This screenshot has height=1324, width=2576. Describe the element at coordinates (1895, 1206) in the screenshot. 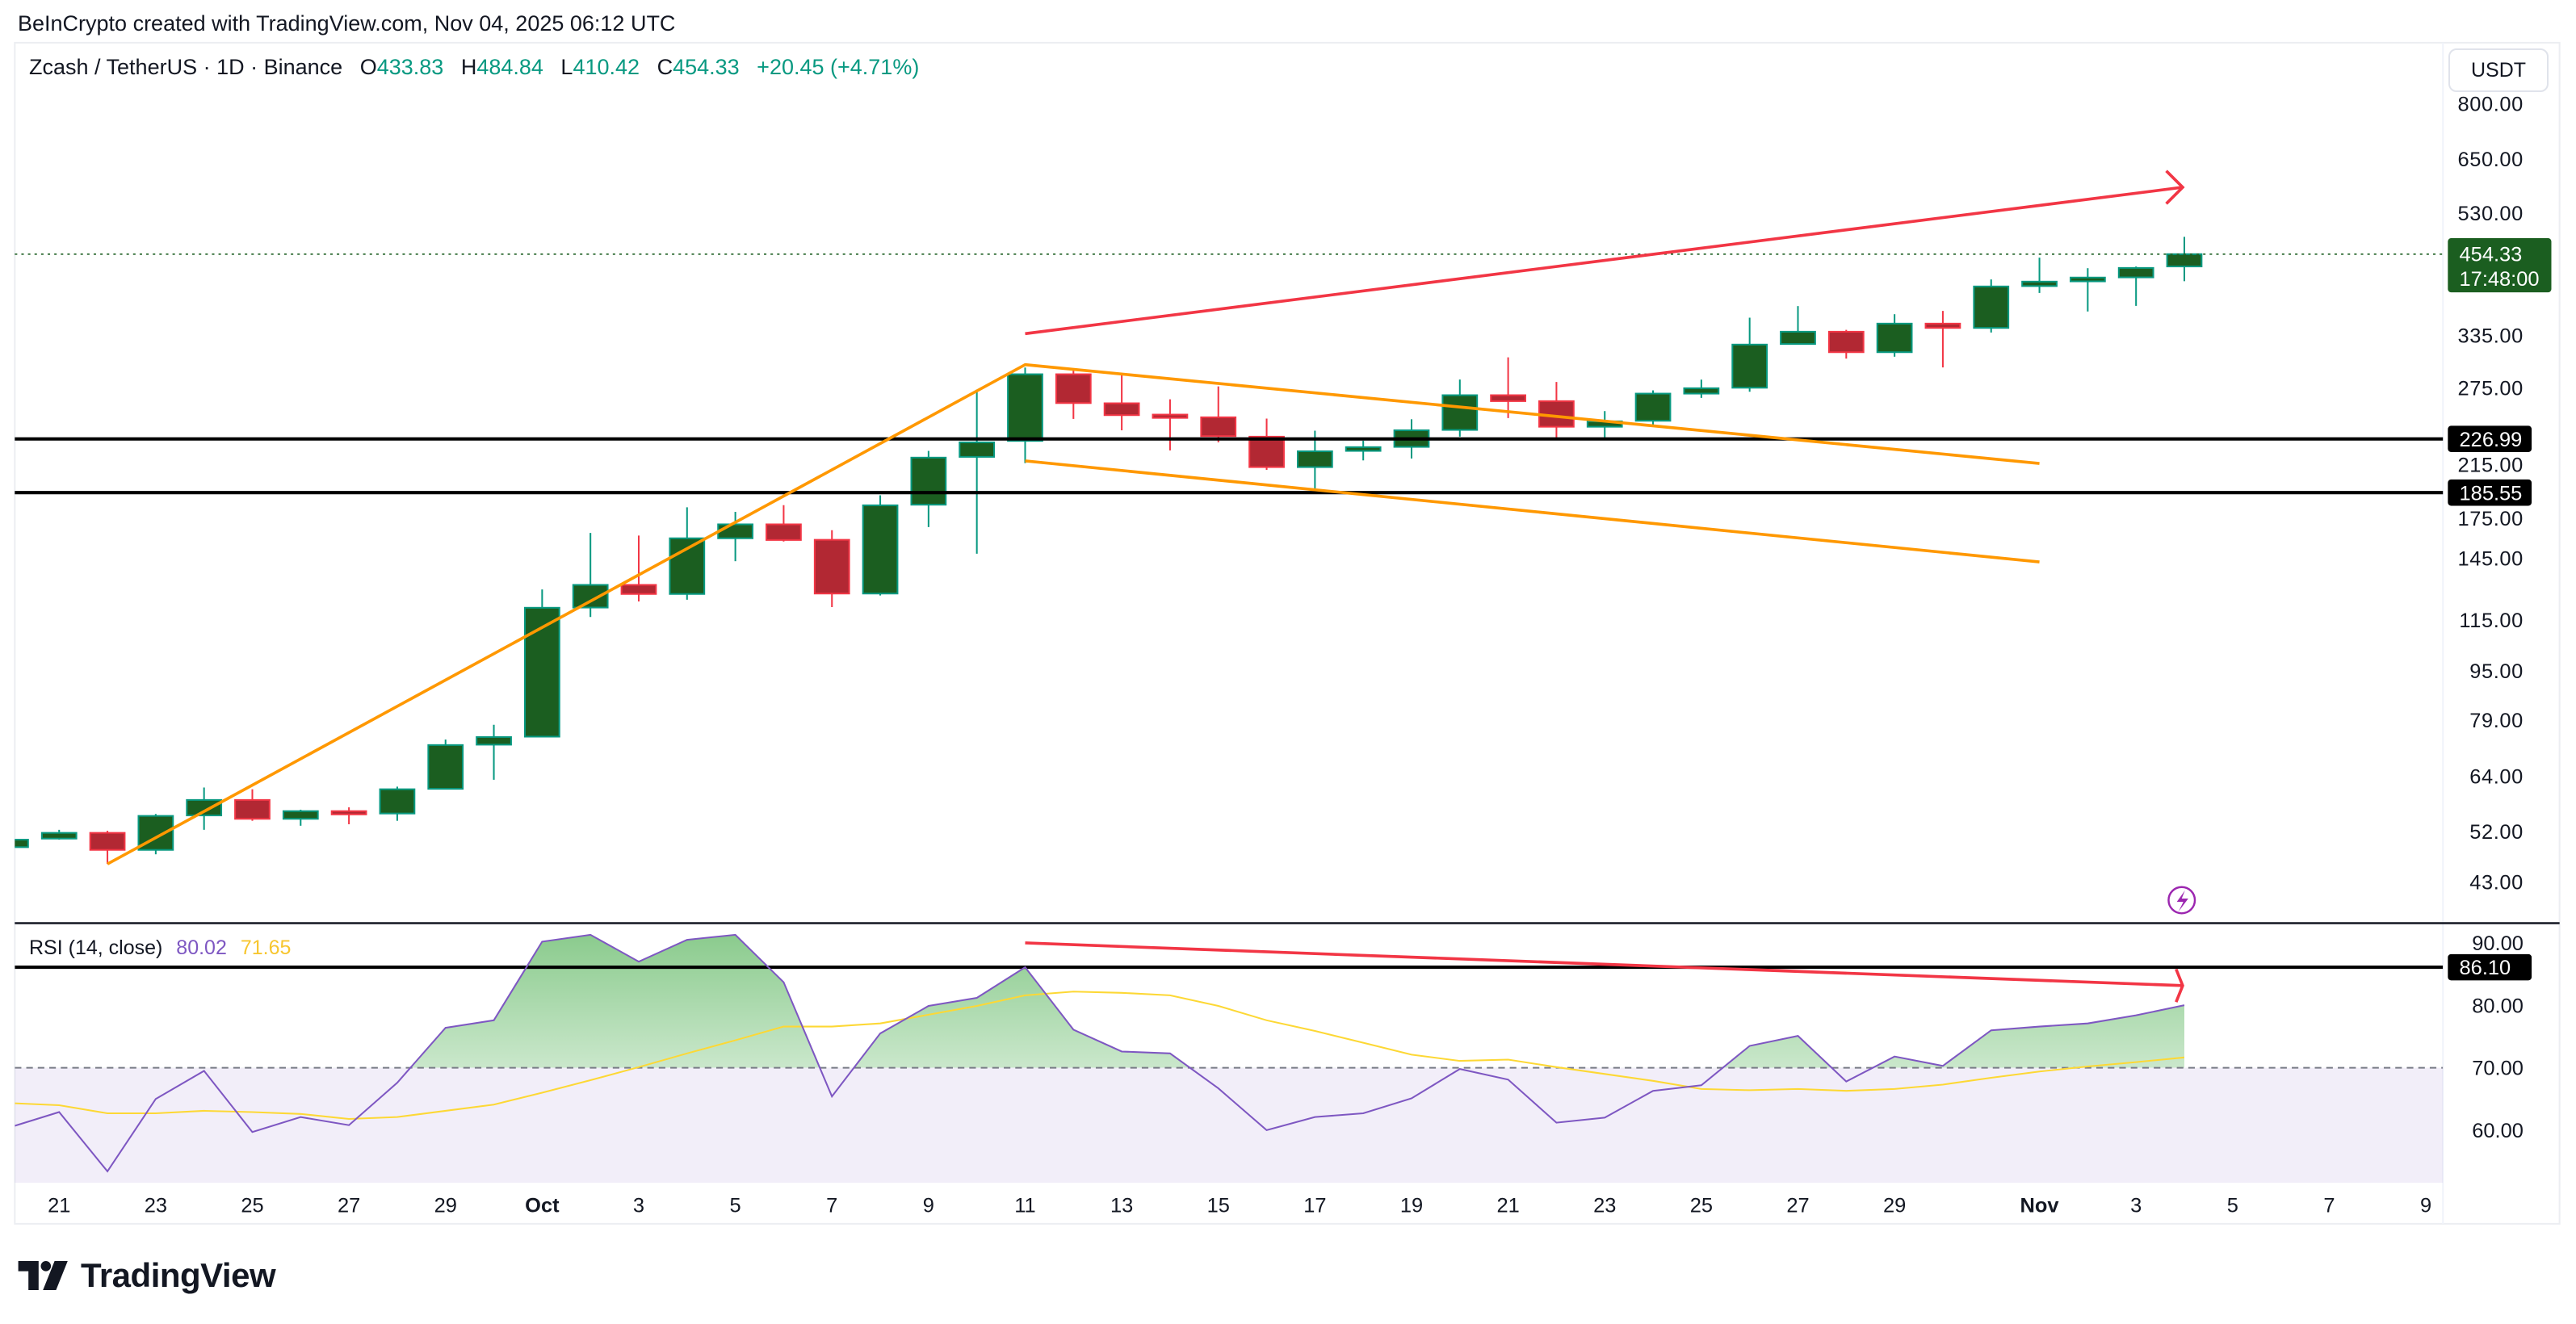

I see `time-tick: 29` at that location.